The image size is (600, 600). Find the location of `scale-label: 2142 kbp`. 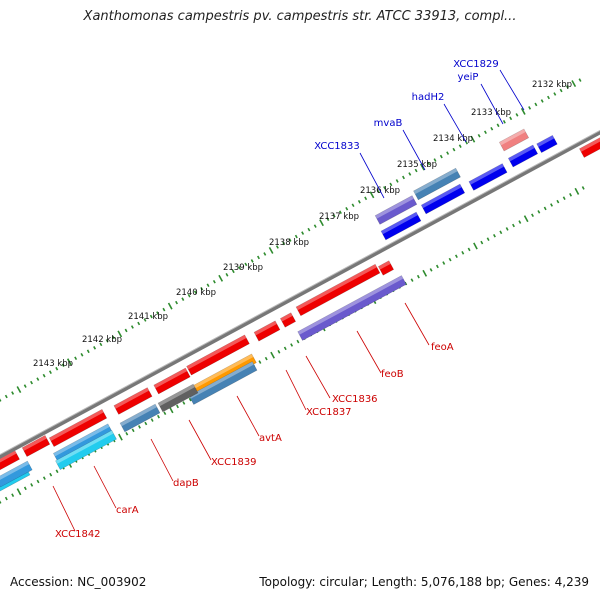

scale-label: 2142 kbp is located at coordinates (102, 340).